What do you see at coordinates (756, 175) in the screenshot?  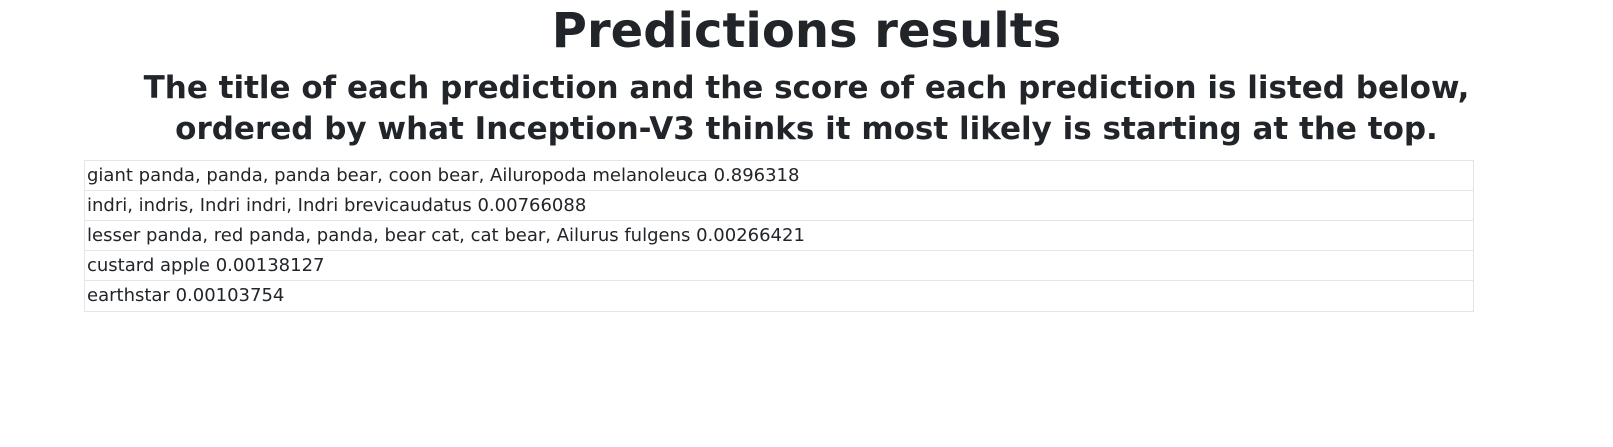 I see `prediction-score: 0.896318` at bounding box center [756, 175].